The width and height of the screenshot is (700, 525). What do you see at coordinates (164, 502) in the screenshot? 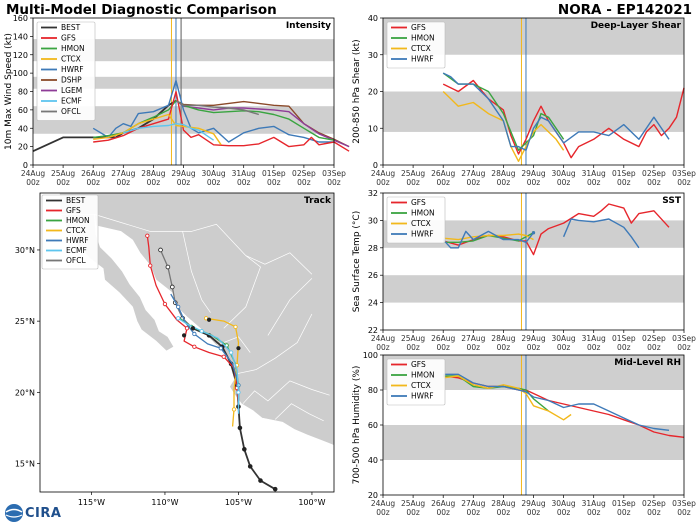
I see `lon-tick-label: 110°W` at bounding box center [164, 502].